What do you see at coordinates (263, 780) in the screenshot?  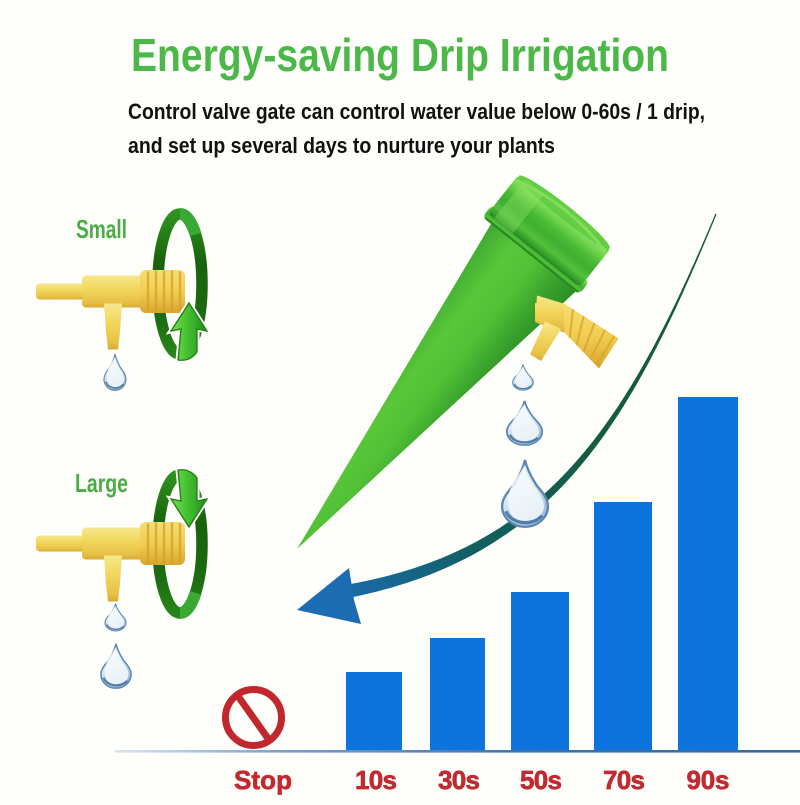 I see `svg-text: Stop` at bounding box center [263, 780].